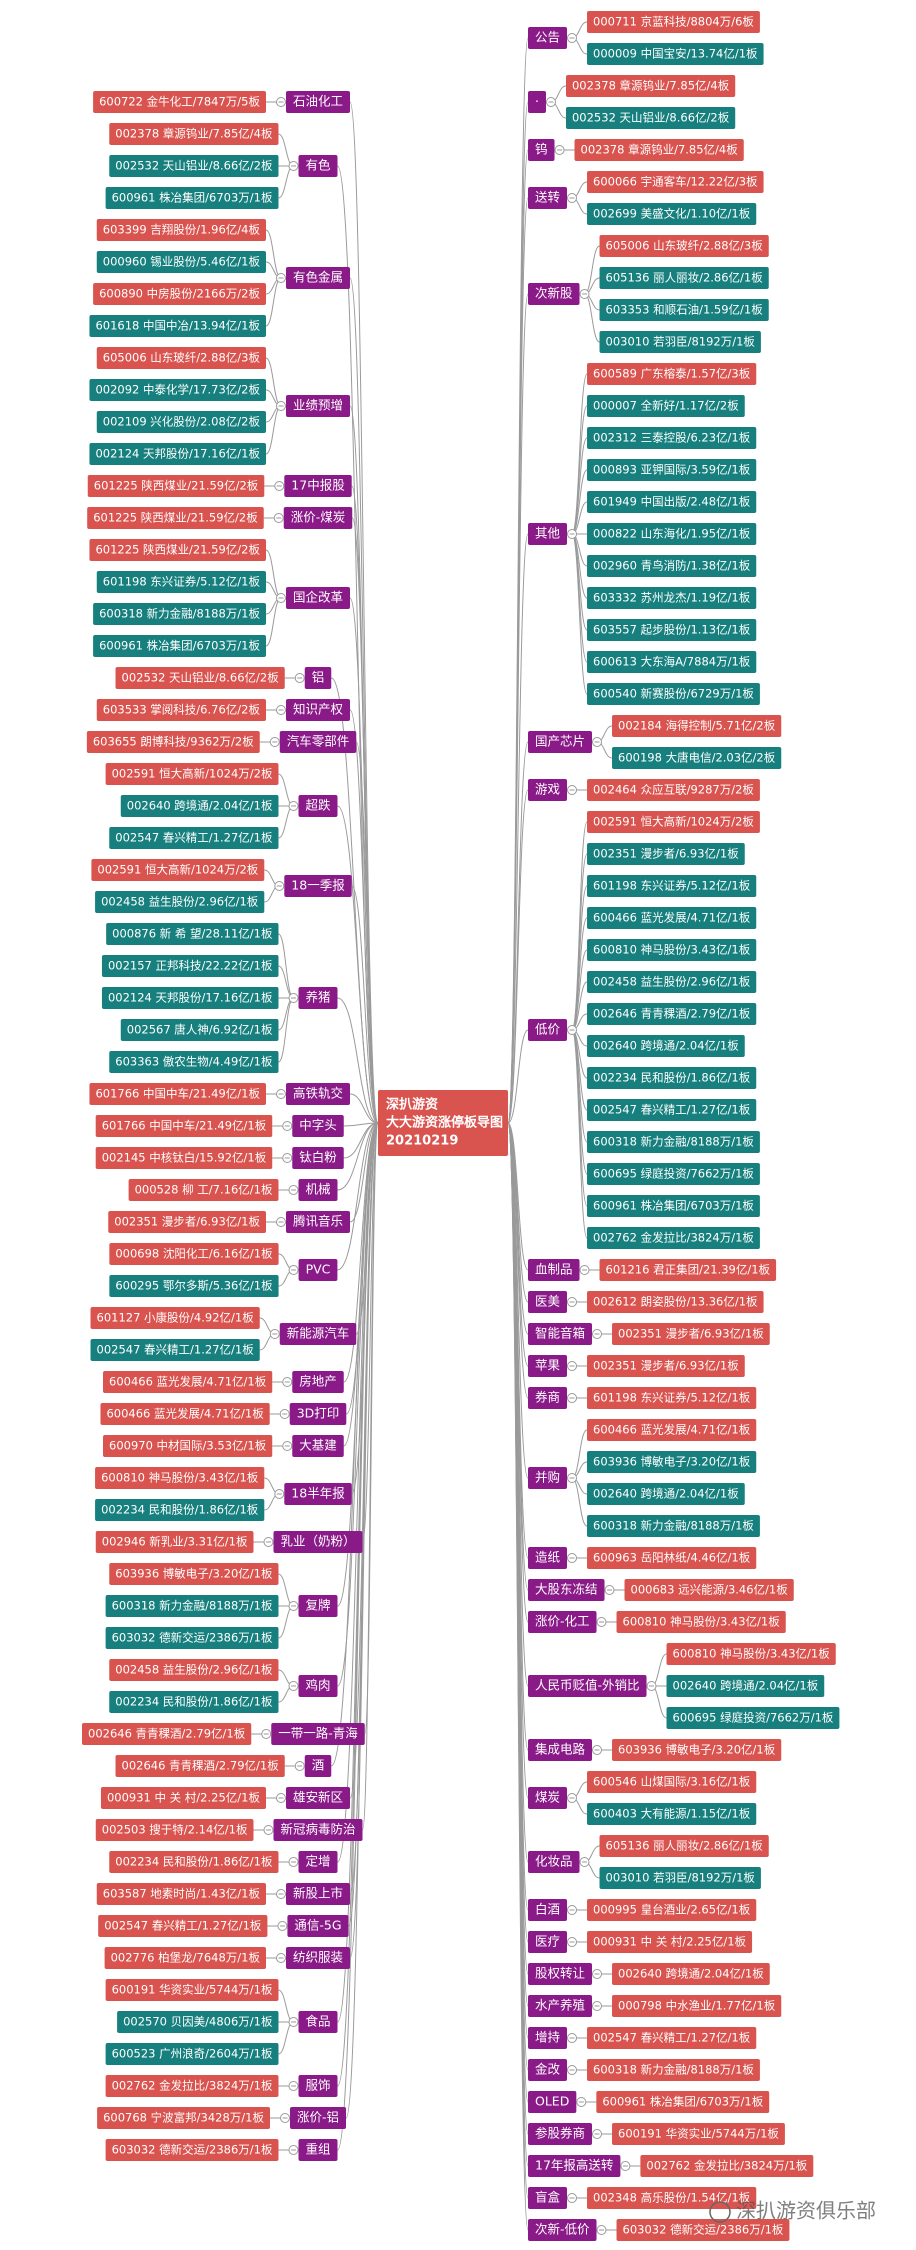  I want to click on branch: 17中报股, so click(318, 486).